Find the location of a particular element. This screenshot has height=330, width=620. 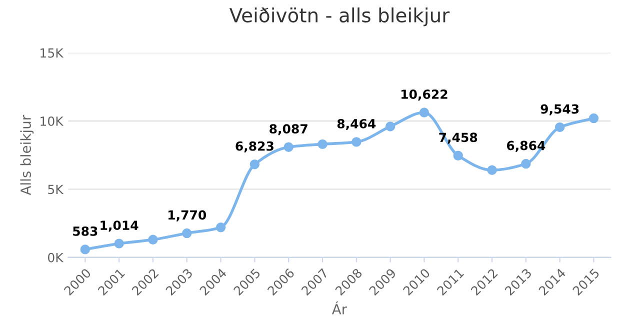

y-axis-title: Alls bleikjur is located at coordinates (27, 155).